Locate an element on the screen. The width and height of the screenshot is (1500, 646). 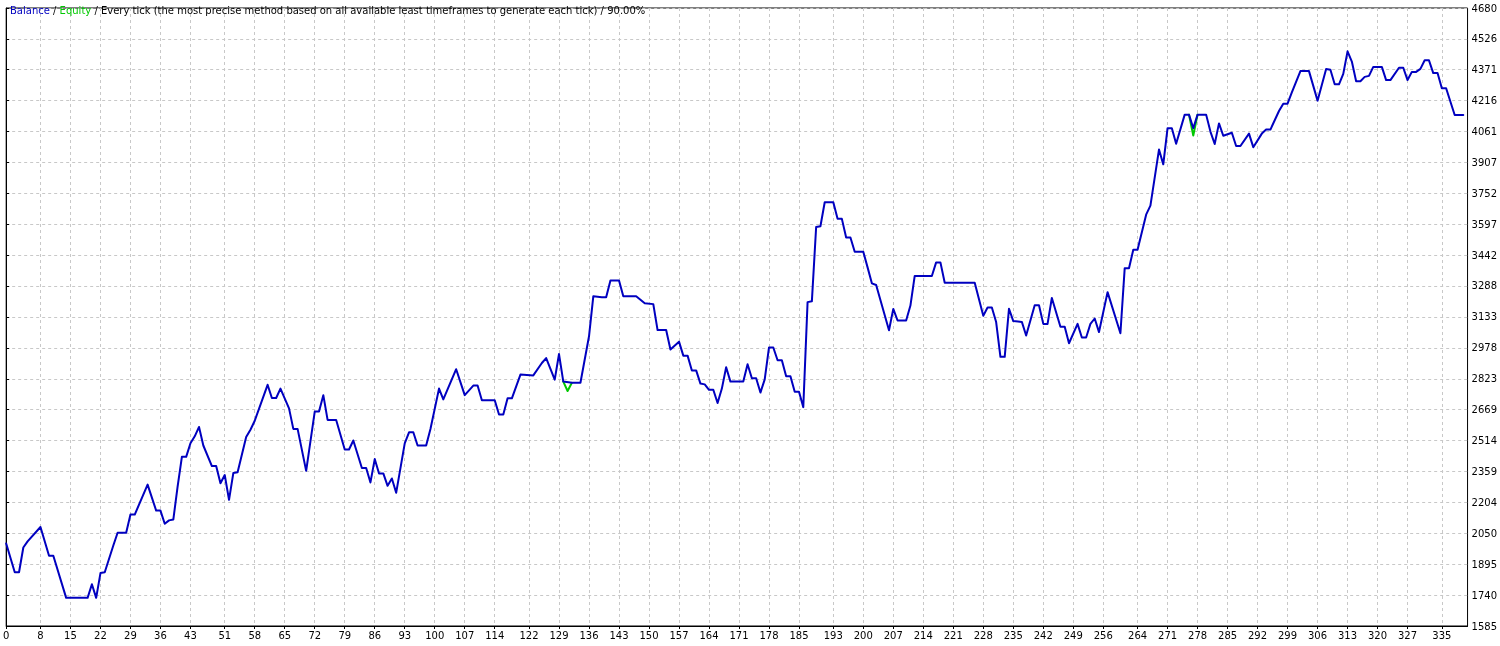
x-tick-label: 271 is located at coordinates (1168, 635).